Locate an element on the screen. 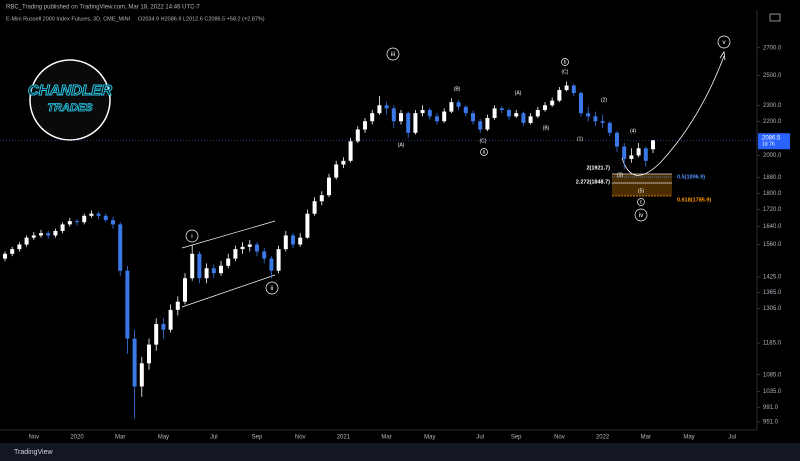  x-tick-label: May is located at coordinates (429, 438).